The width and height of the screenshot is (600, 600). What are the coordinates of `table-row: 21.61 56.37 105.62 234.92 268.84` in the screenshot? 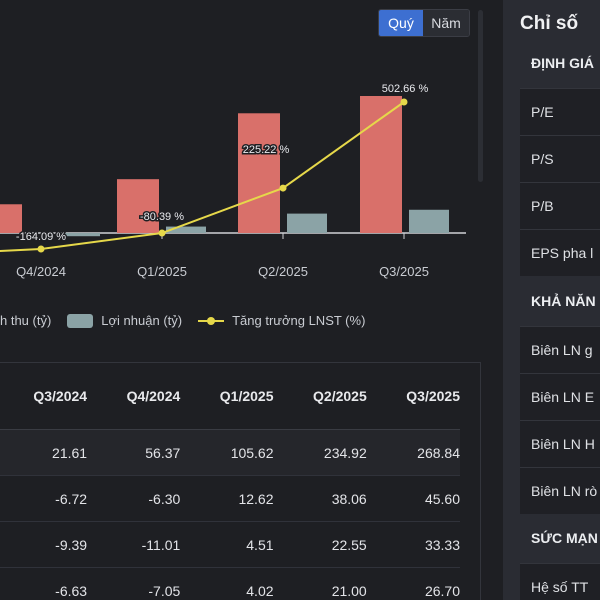 It's located at (230, 452).